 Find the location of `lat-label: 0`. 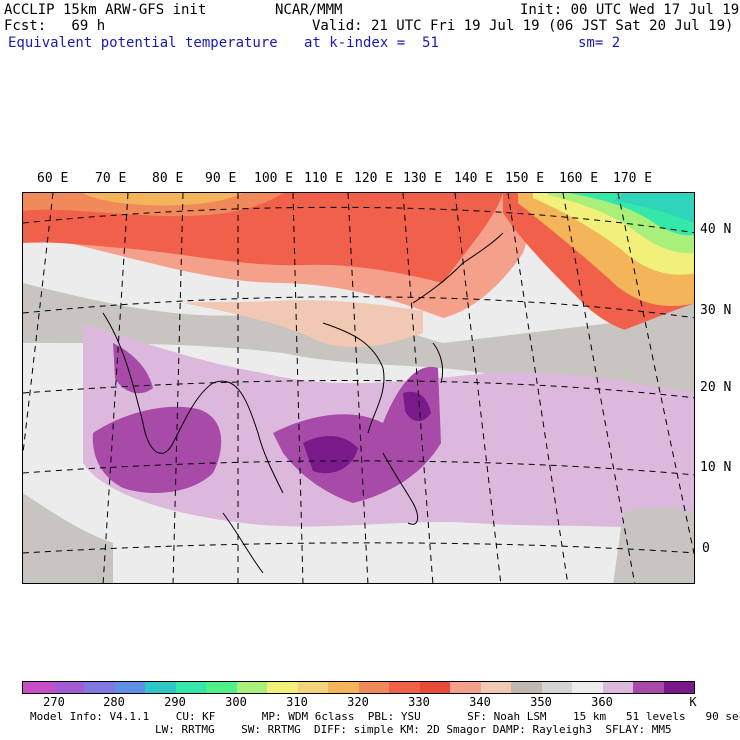

lat-label: 0 is located at coordinates (706, 548).